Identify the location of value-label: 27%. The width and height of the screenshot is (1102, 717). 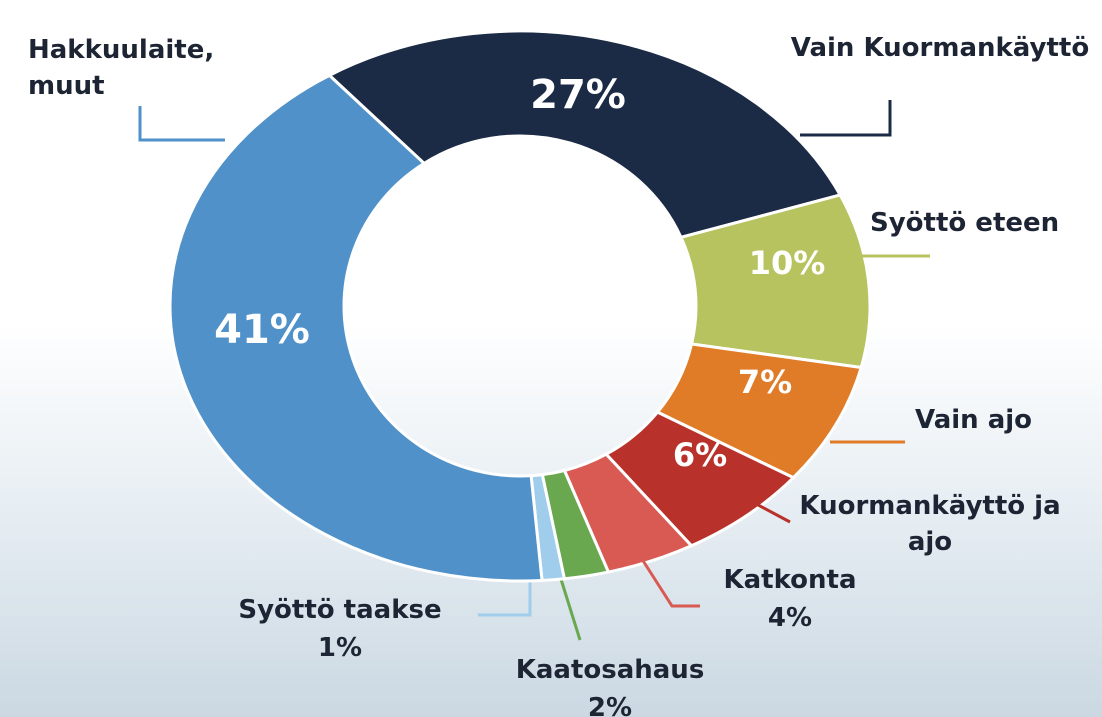
(578, 95).